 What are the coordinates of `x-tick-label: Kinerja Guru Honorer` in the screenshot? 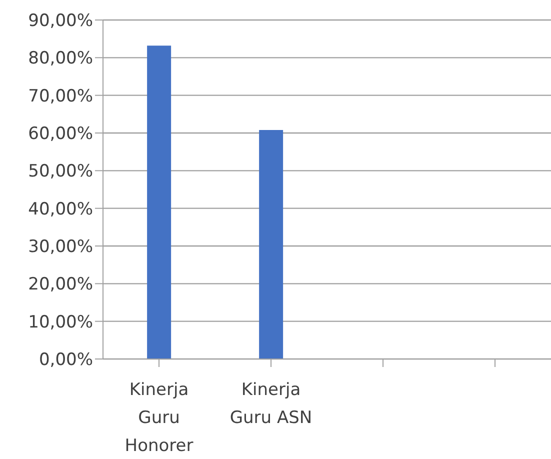 It's located at (159, 418).